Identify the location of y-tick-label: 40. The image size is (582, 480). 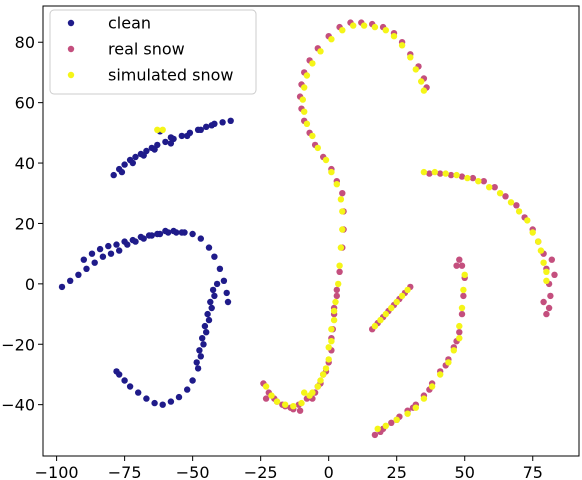
(25, 163).